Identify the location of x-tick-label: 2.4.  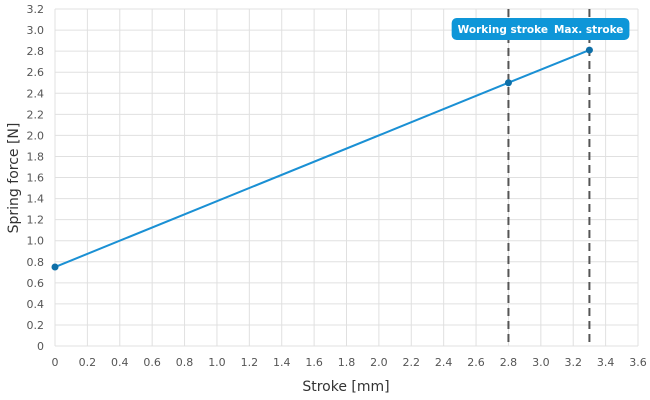
(444, 362).